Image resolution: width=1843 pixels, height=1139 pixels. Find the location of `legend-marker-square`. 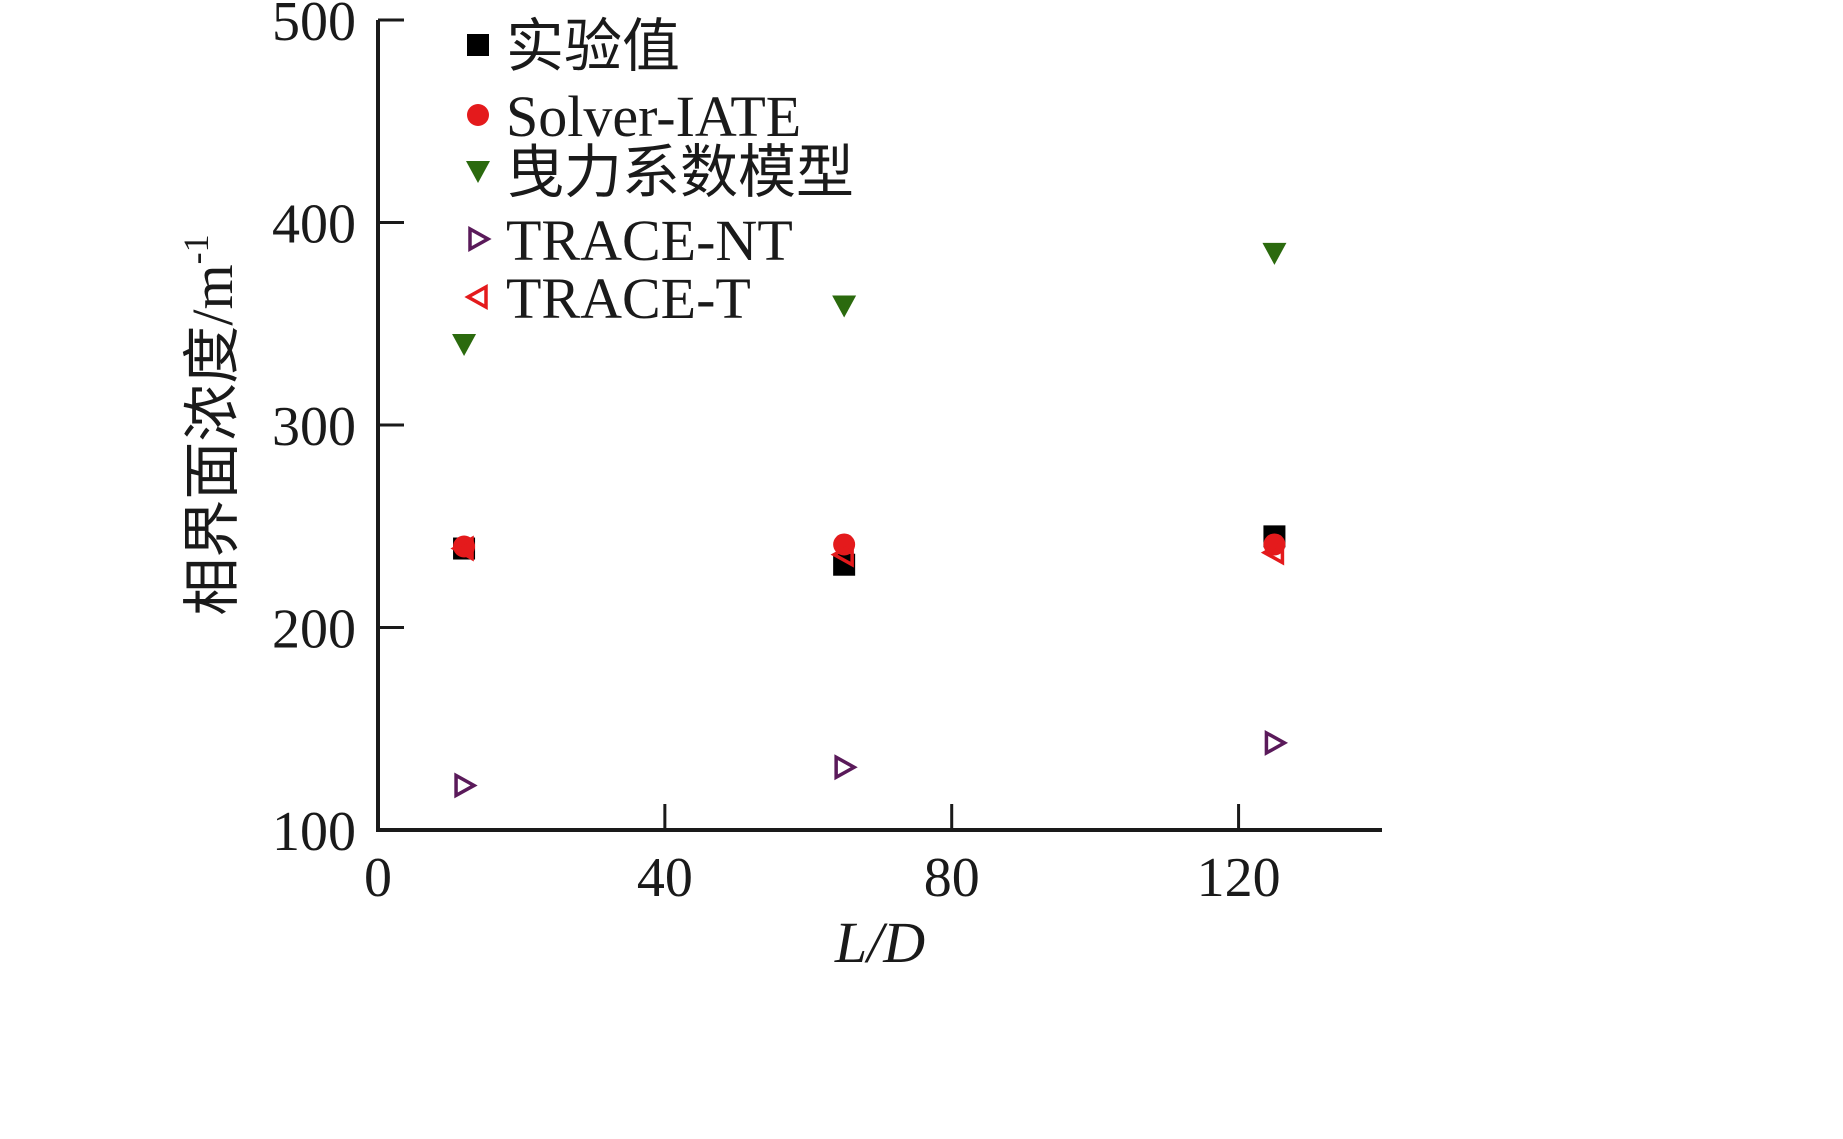

legend-marker-square is located at coordinates (478, 45).